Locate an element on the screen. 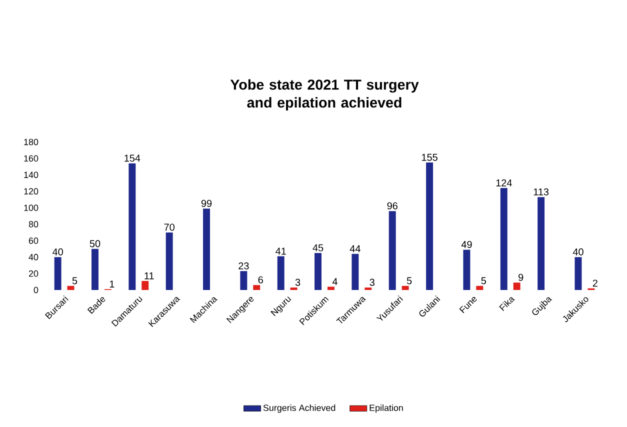  legend-label: Epilation is located at coordinates (386, 408).